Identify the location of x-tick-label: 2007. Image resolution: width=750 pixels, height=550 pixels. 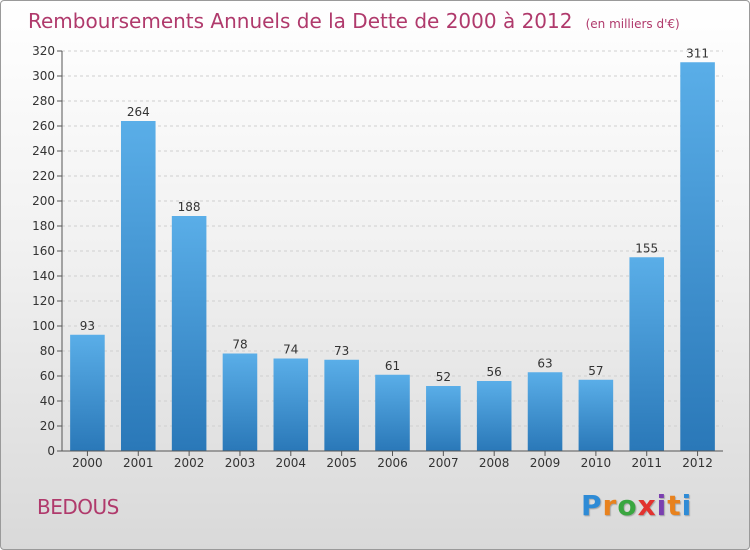
(443, 463).